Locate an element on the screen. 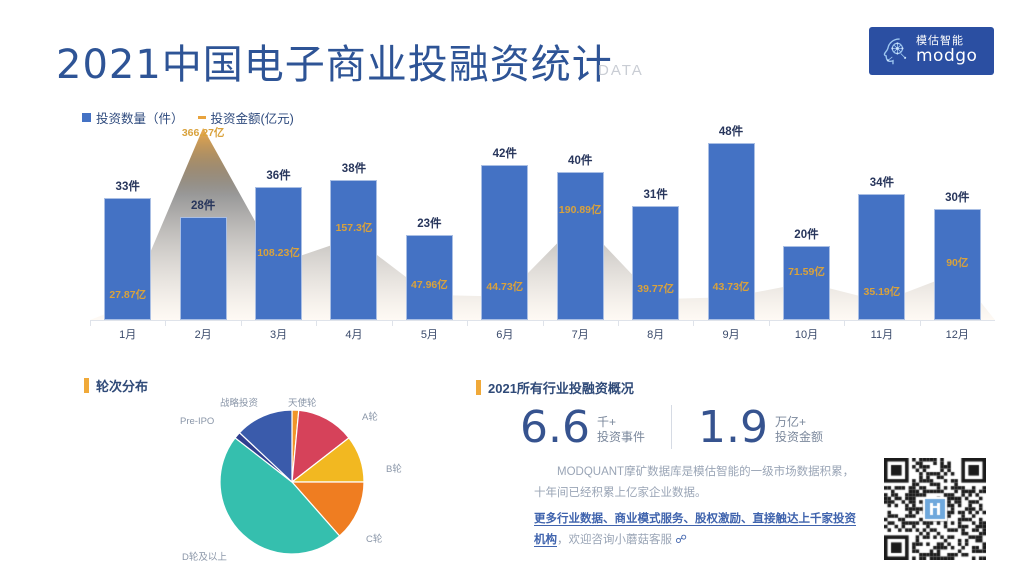 The height and width of the screenshot is (577, 1024). stat-amount-side: 万亿+ 投资金额 is located at coordinates (799, 430).